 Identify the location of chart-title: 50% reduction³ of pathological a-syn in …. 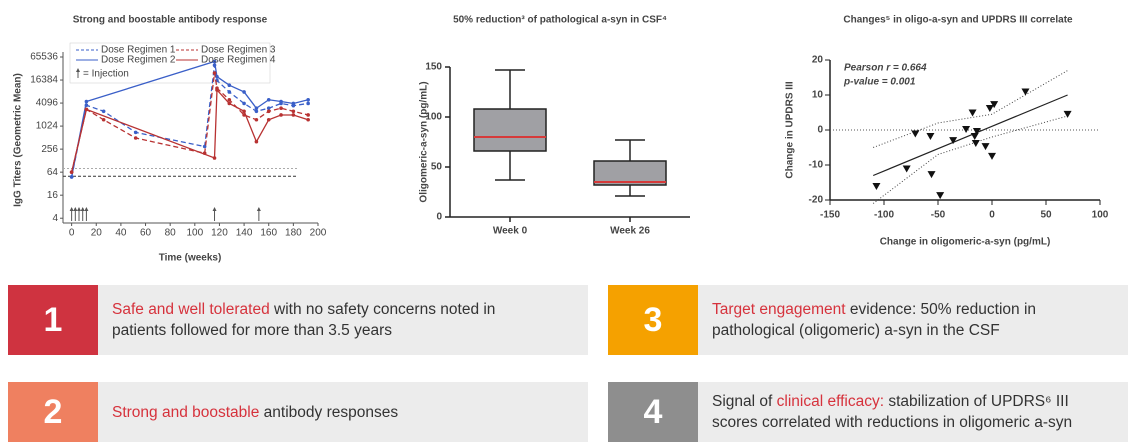
(560, 20).